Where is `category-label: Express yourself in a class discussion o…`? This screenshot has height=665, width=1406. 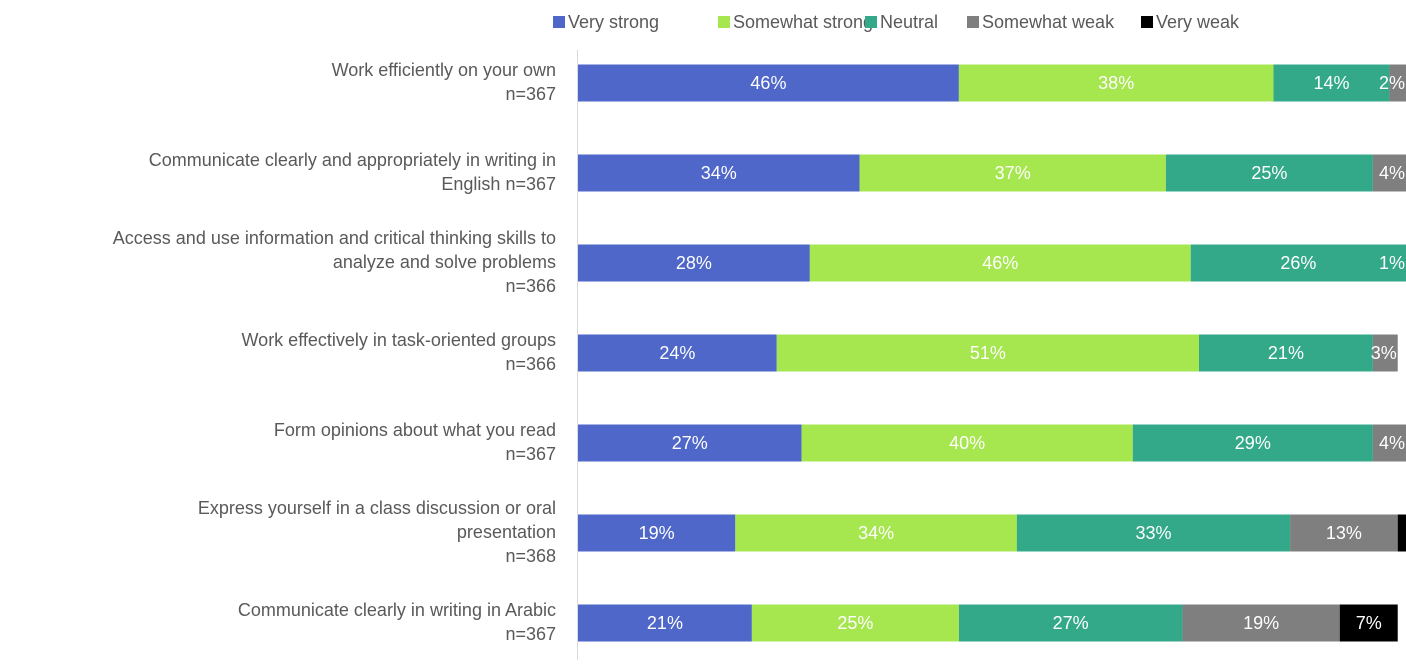
category-label: Express yourself in a class discussion o… is located at coordinates (377, 508).